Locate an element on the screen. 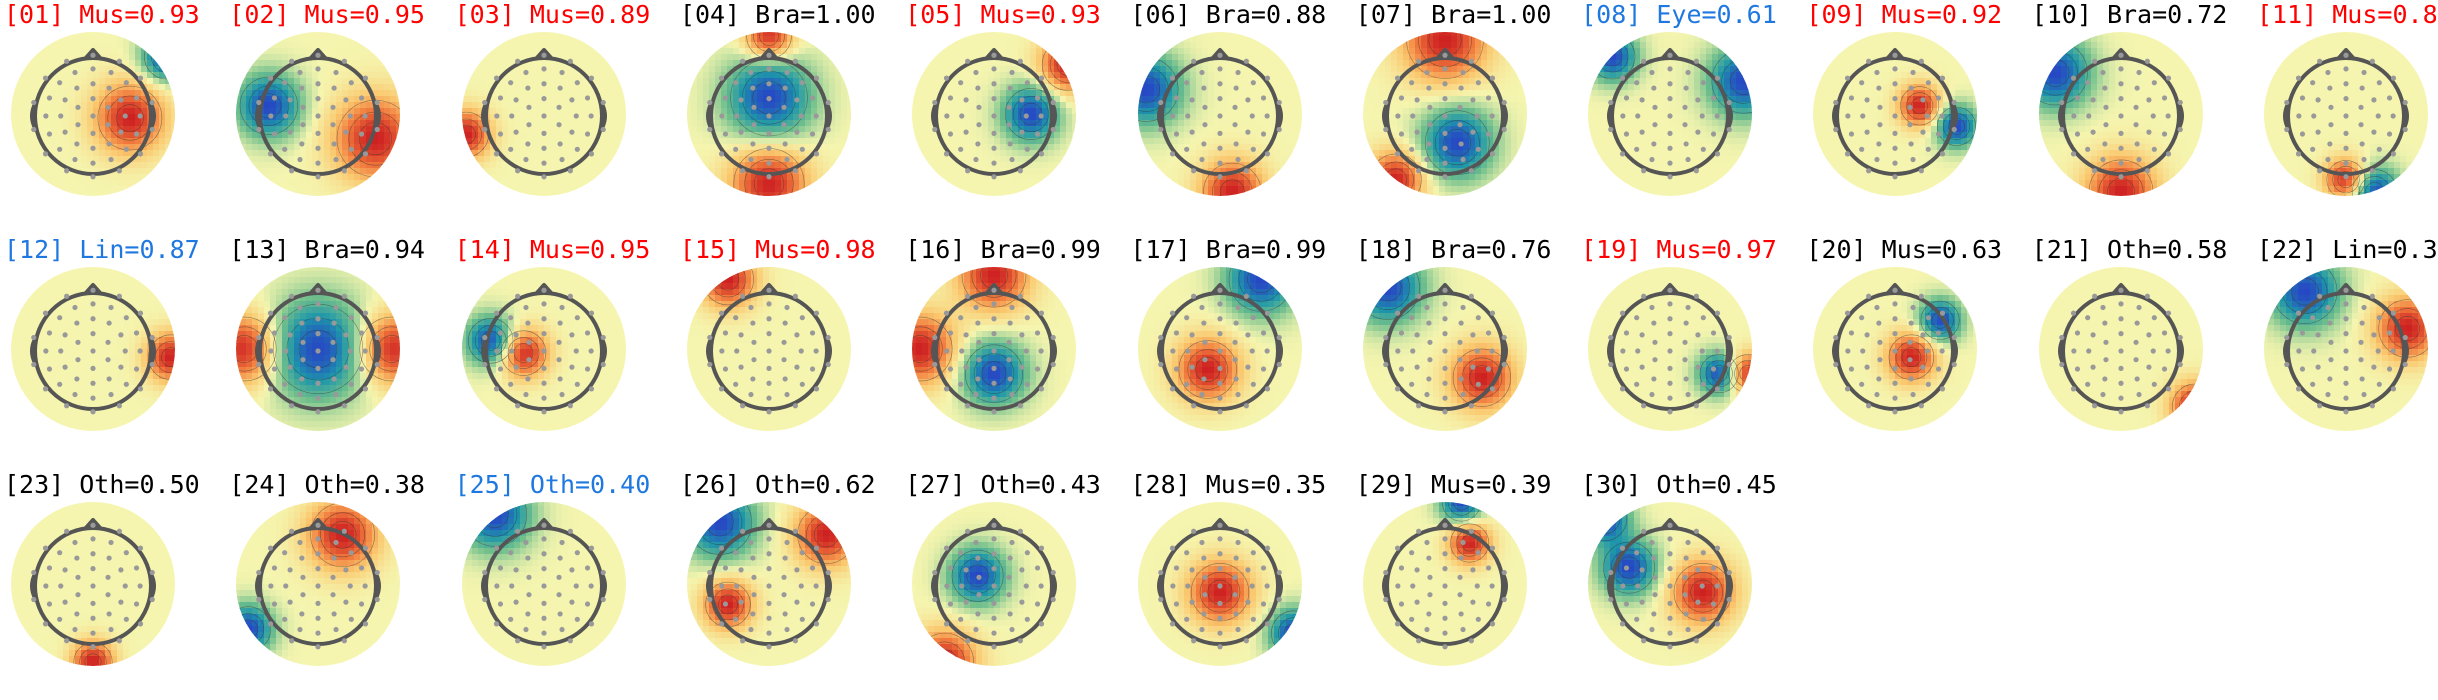  topomap is located at coordinates (544, 584).